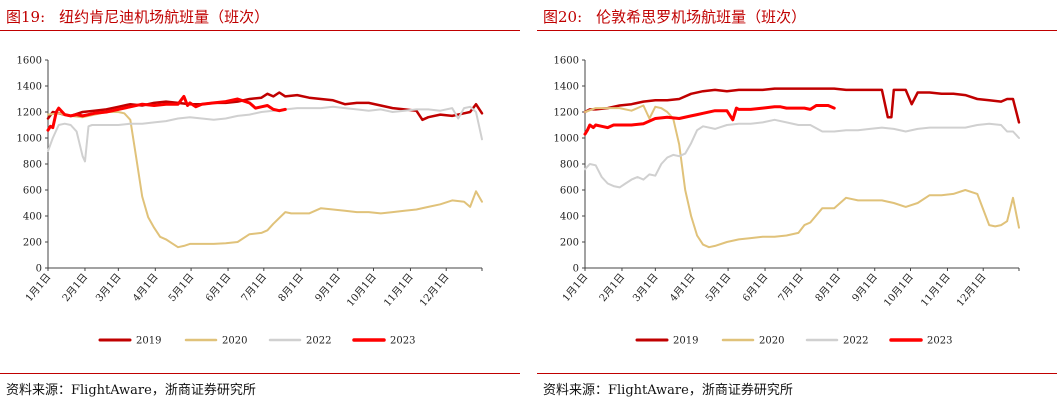  Describe the element at coordinates (164, 17) in the screenshot. I see `figure-title-text: 纽约肯尼迪机场航班量（班次）` at that location.